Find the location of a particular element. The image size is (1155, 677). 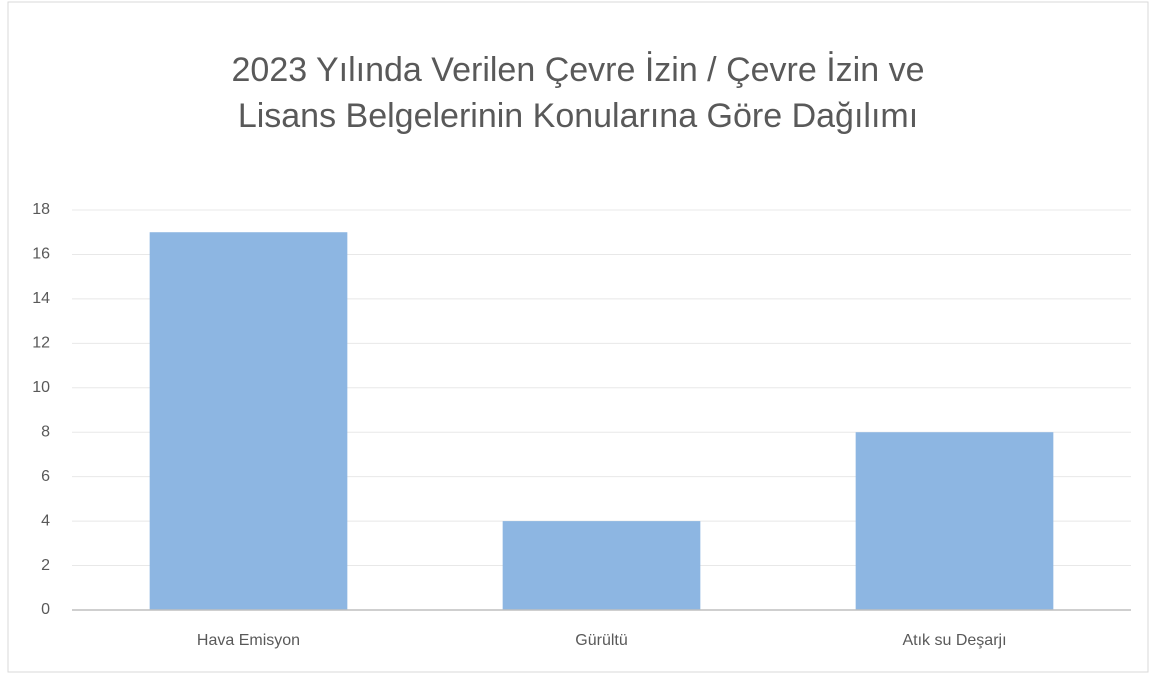

y-tick-label: 16 is located at coordinates (41, 254).